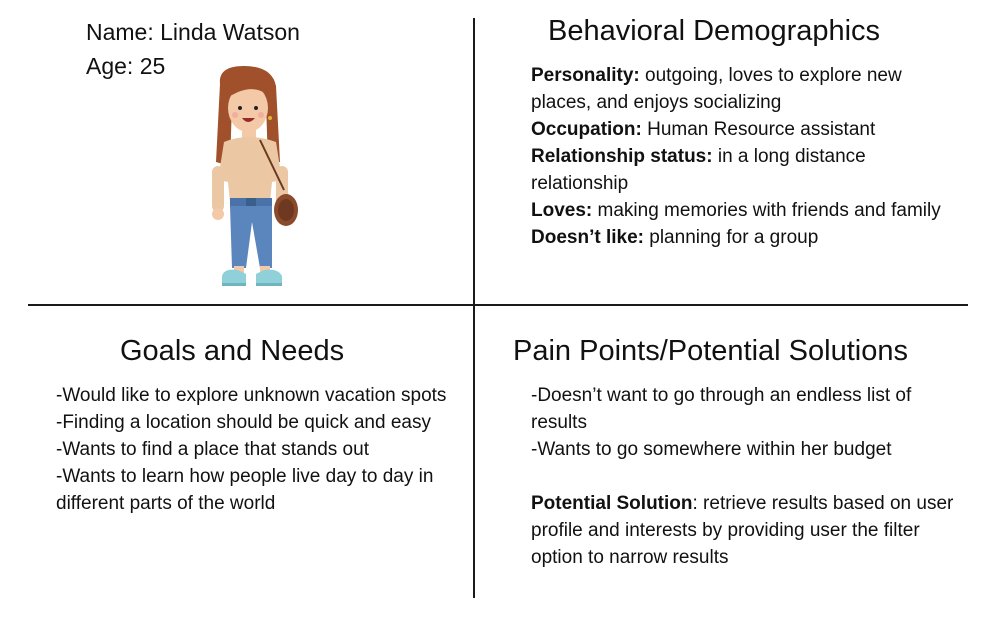 The image size is (989, 627). Describe the element at coordinates (255, 176) in the screenshot. I see `persona-avatar-illustration` at that location.